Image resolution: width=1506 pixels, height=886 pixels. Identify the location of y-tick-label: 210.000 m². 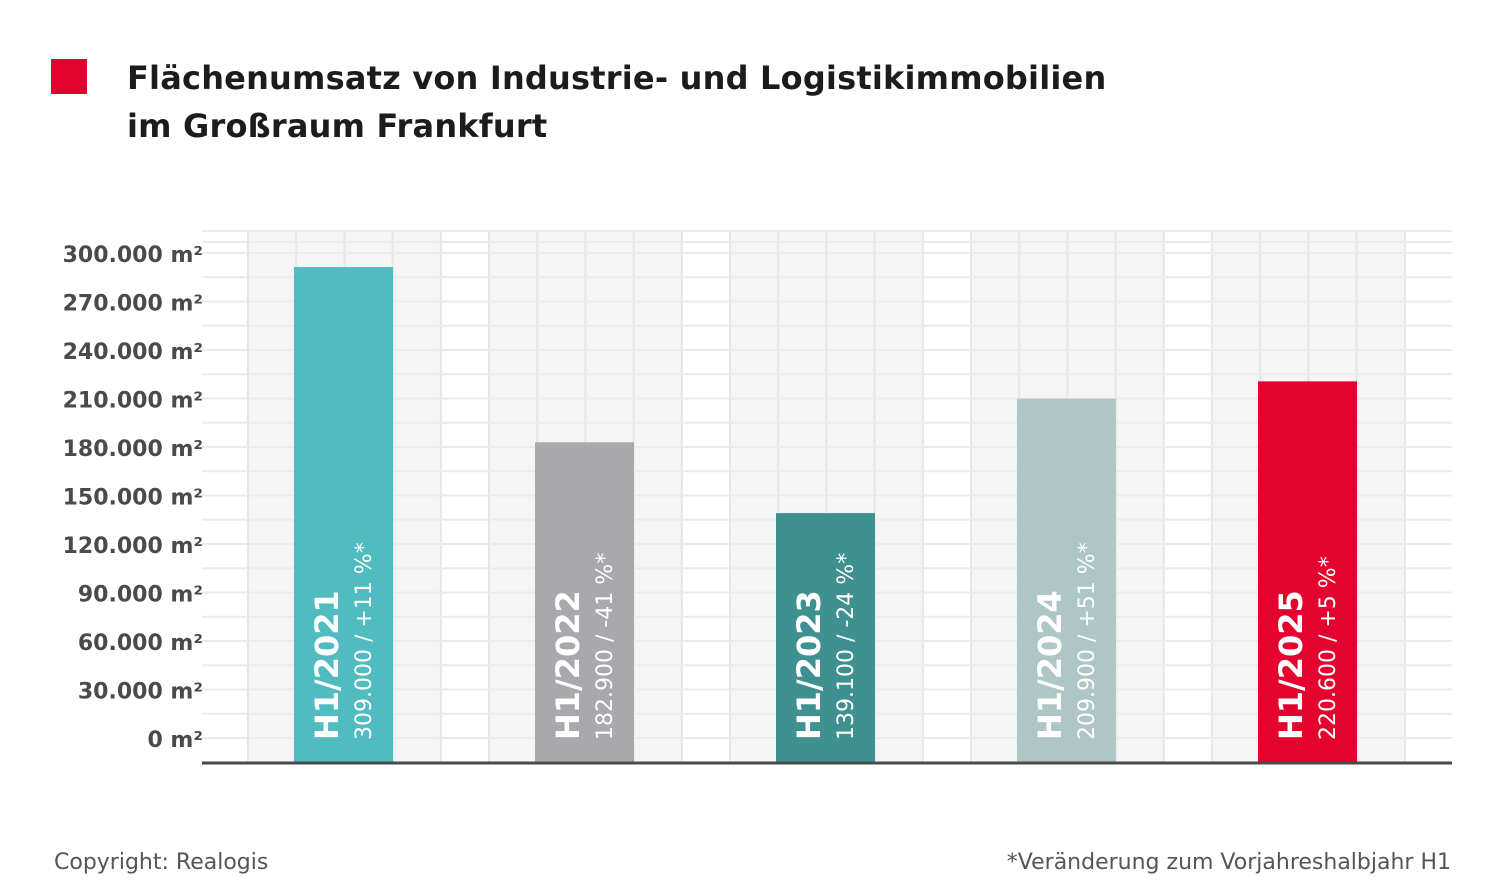
(133, 401).